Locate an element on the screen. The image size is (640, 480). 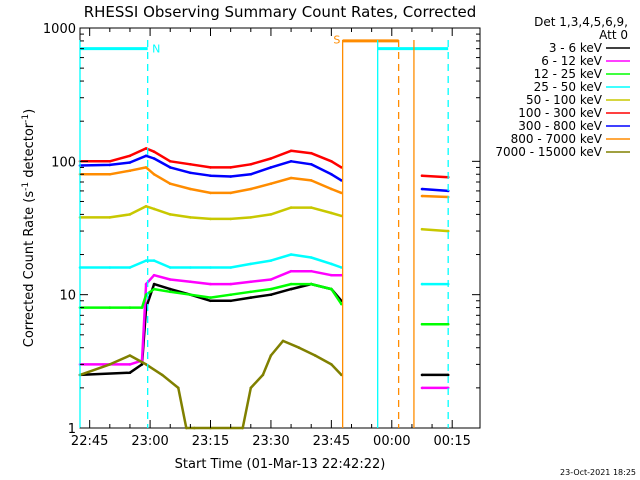
legend-label-8: 7000 - 15000 keV is located at coordinates (548, 152).